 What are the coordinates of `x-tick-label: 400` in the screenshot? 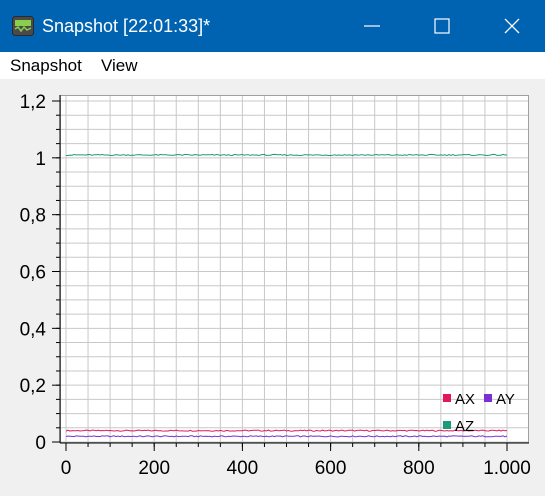 It's located at (243, 468).